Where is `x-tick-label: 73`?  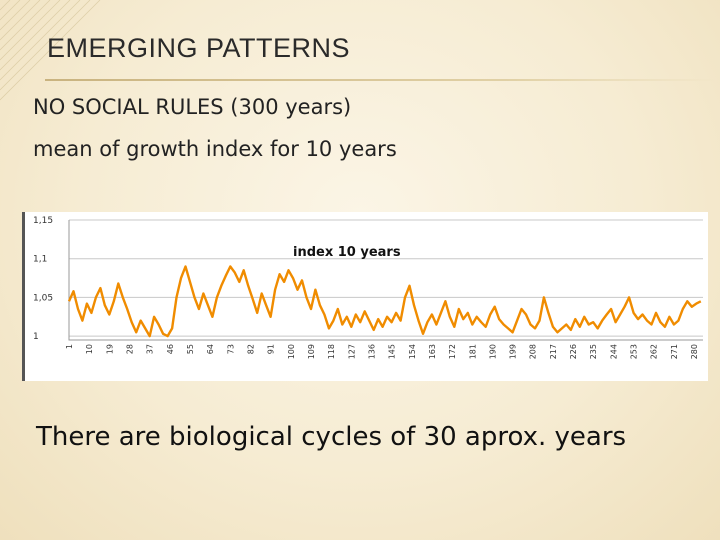
x-tick-label: 73 is located at coordinates (230, 349).